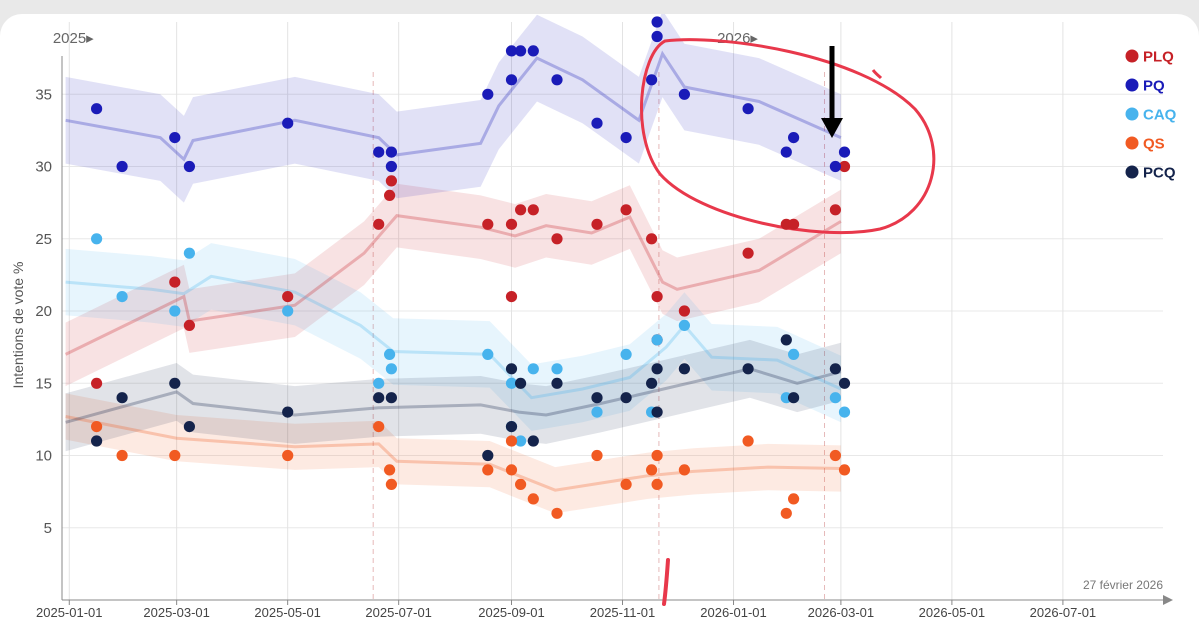 This screenshot has height=633, width=1199. I want to click on trend-band-qs, so click(453, 453).